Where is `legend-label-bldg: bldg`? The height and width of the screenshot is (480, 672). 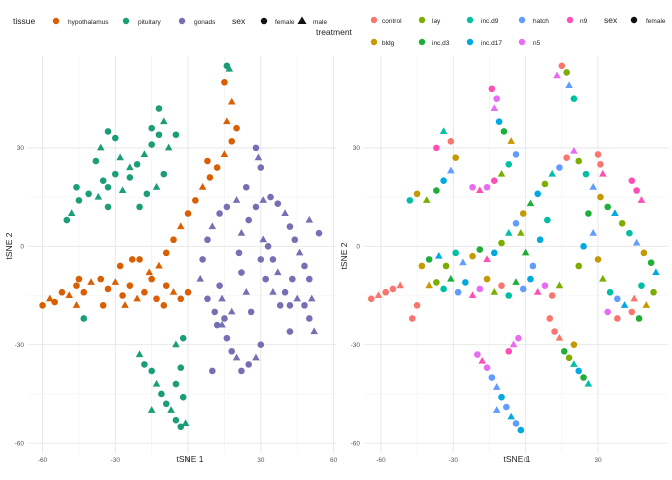
legend-label-bldg: bldg is located at coordinates (388, 43).